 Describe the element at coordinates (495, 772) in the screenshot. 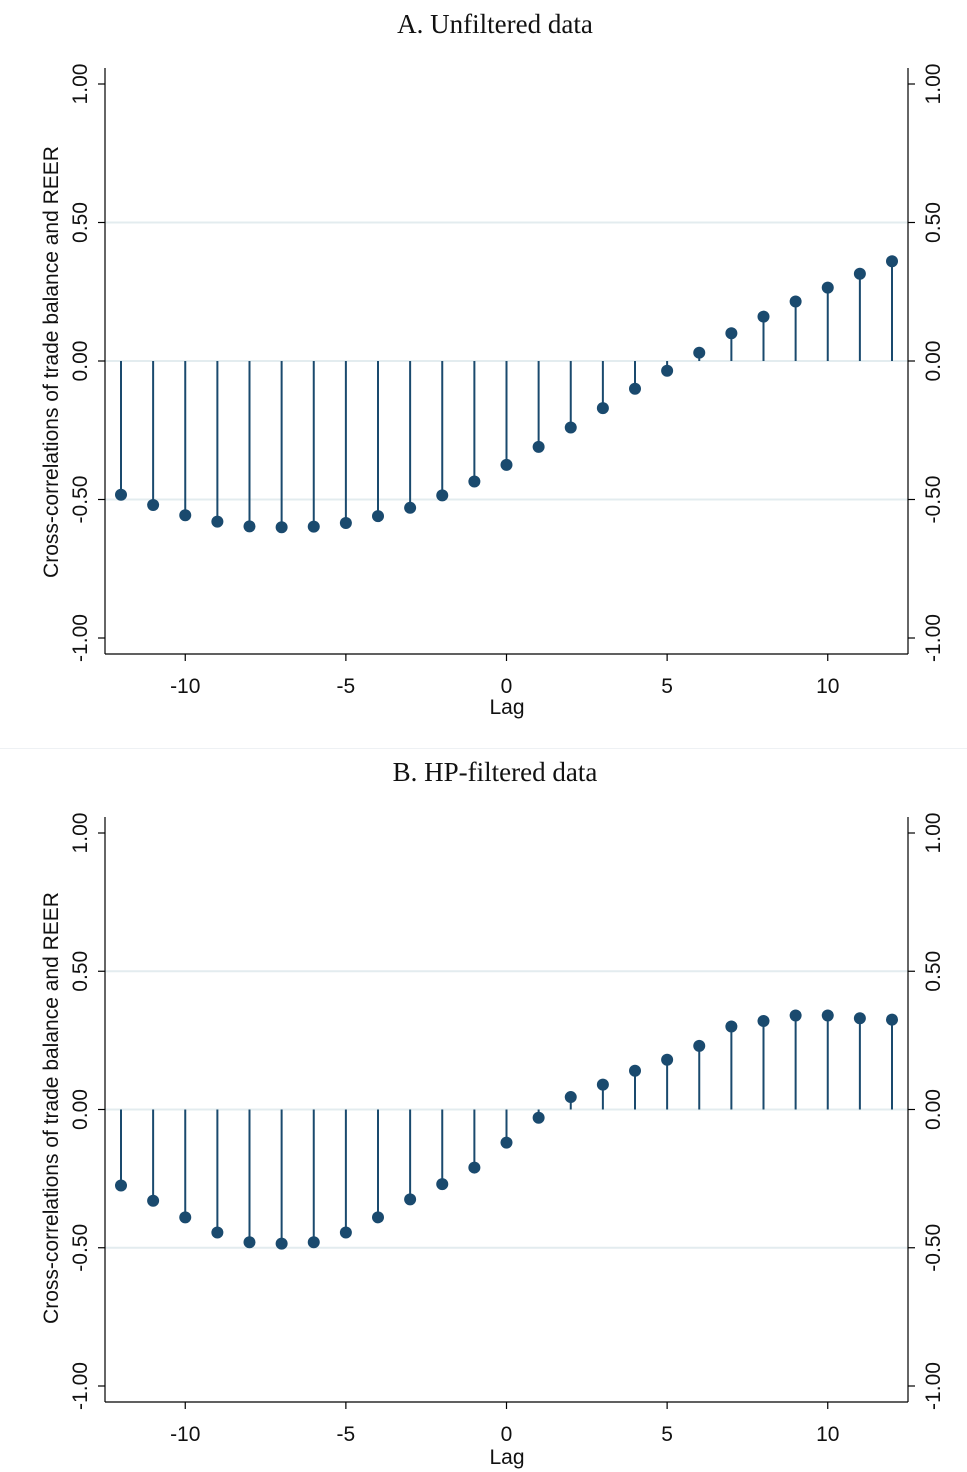

I see `chart-title: B. HP-filtered data` at that location.